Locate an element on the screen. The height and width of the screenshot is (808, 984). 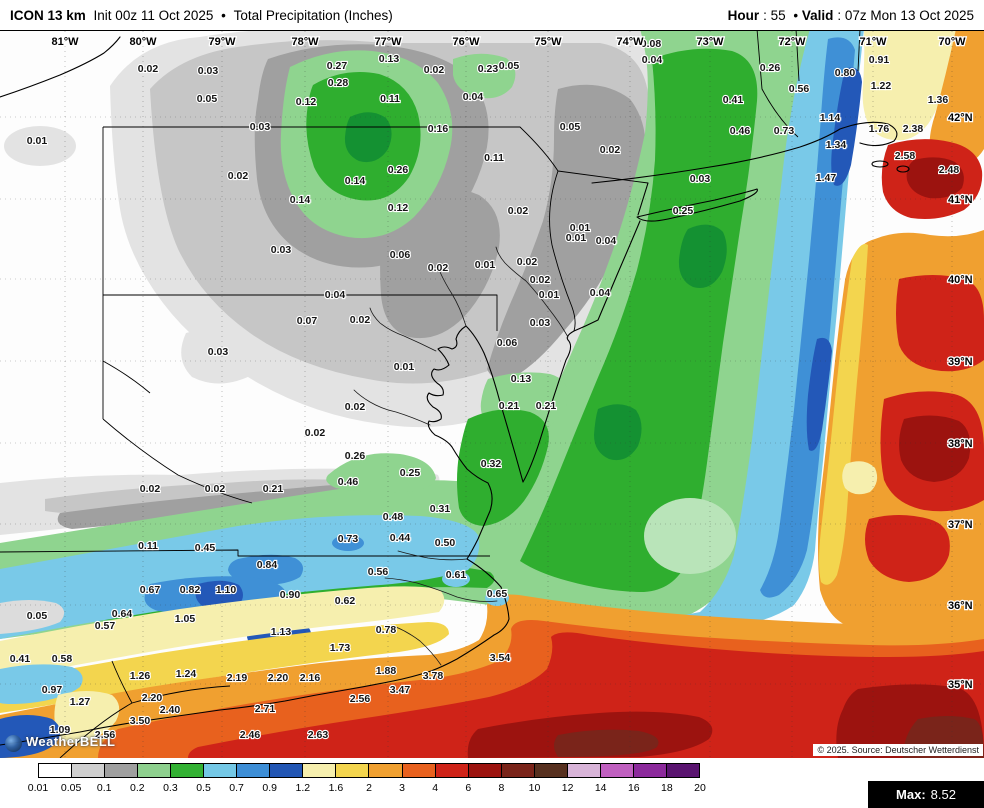
precip-value-label: 0.65 is located at coordinates (497, 594).